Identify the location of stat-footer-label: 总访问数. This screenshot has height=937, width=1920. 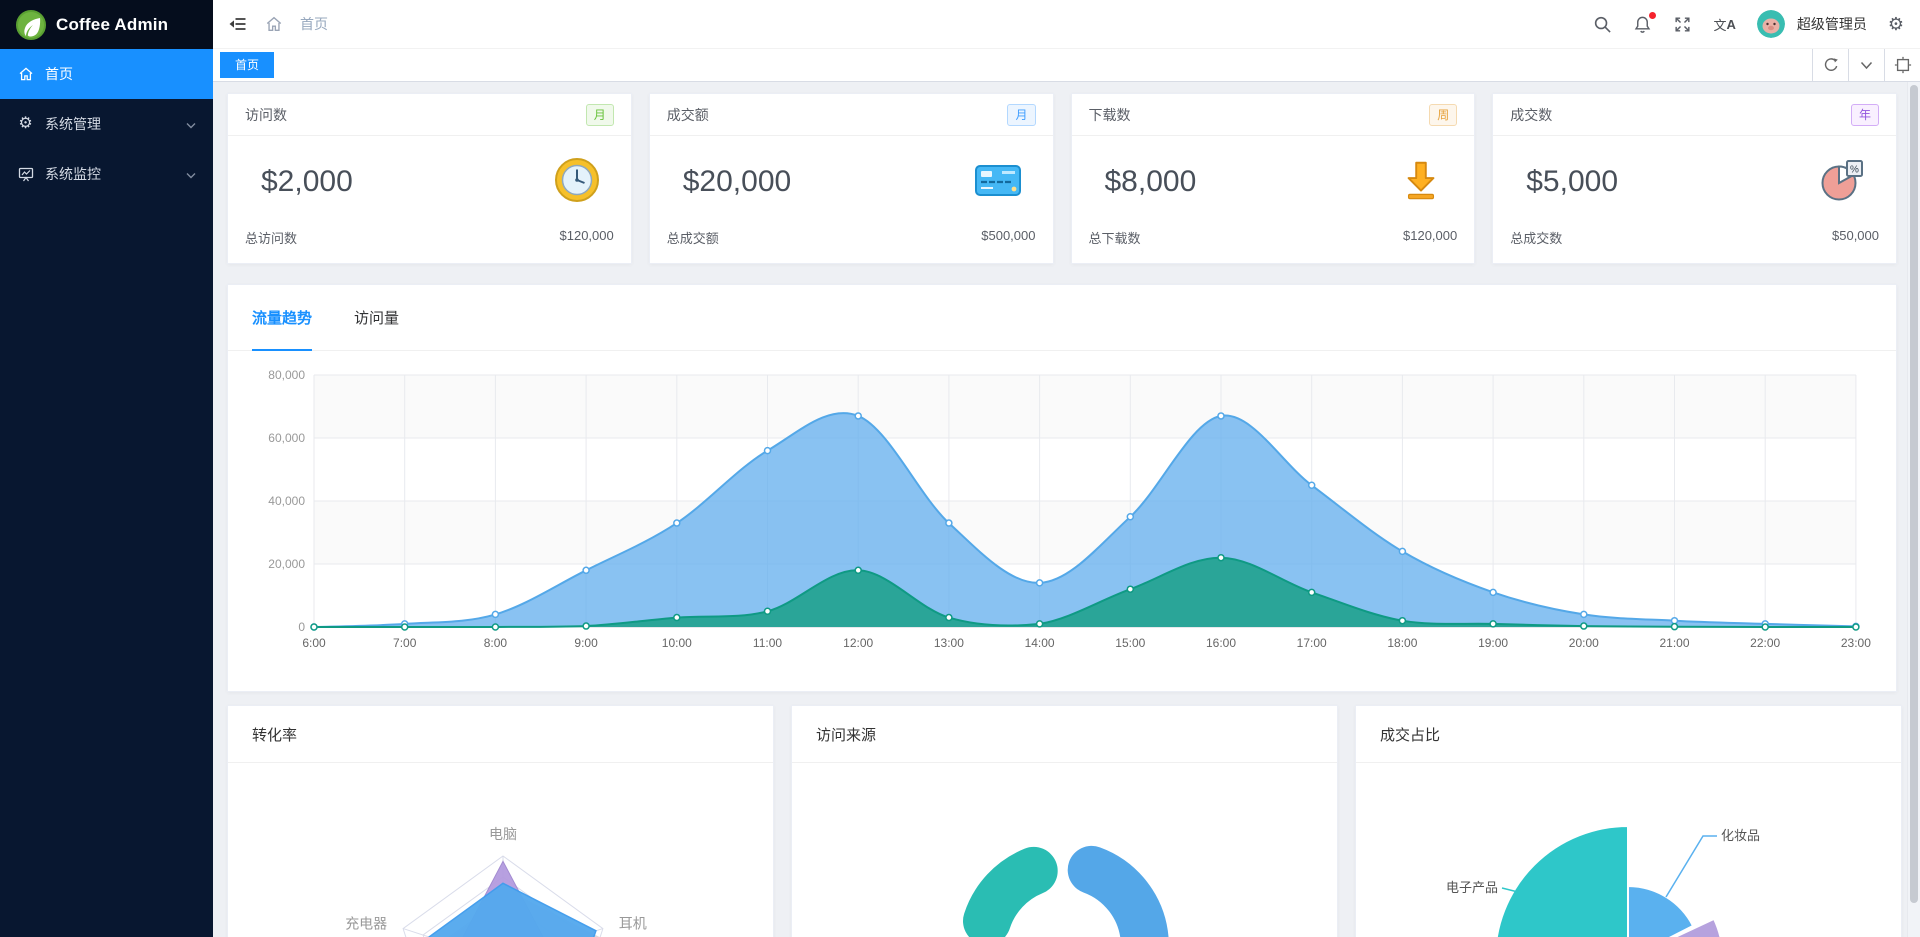
(271, 238).